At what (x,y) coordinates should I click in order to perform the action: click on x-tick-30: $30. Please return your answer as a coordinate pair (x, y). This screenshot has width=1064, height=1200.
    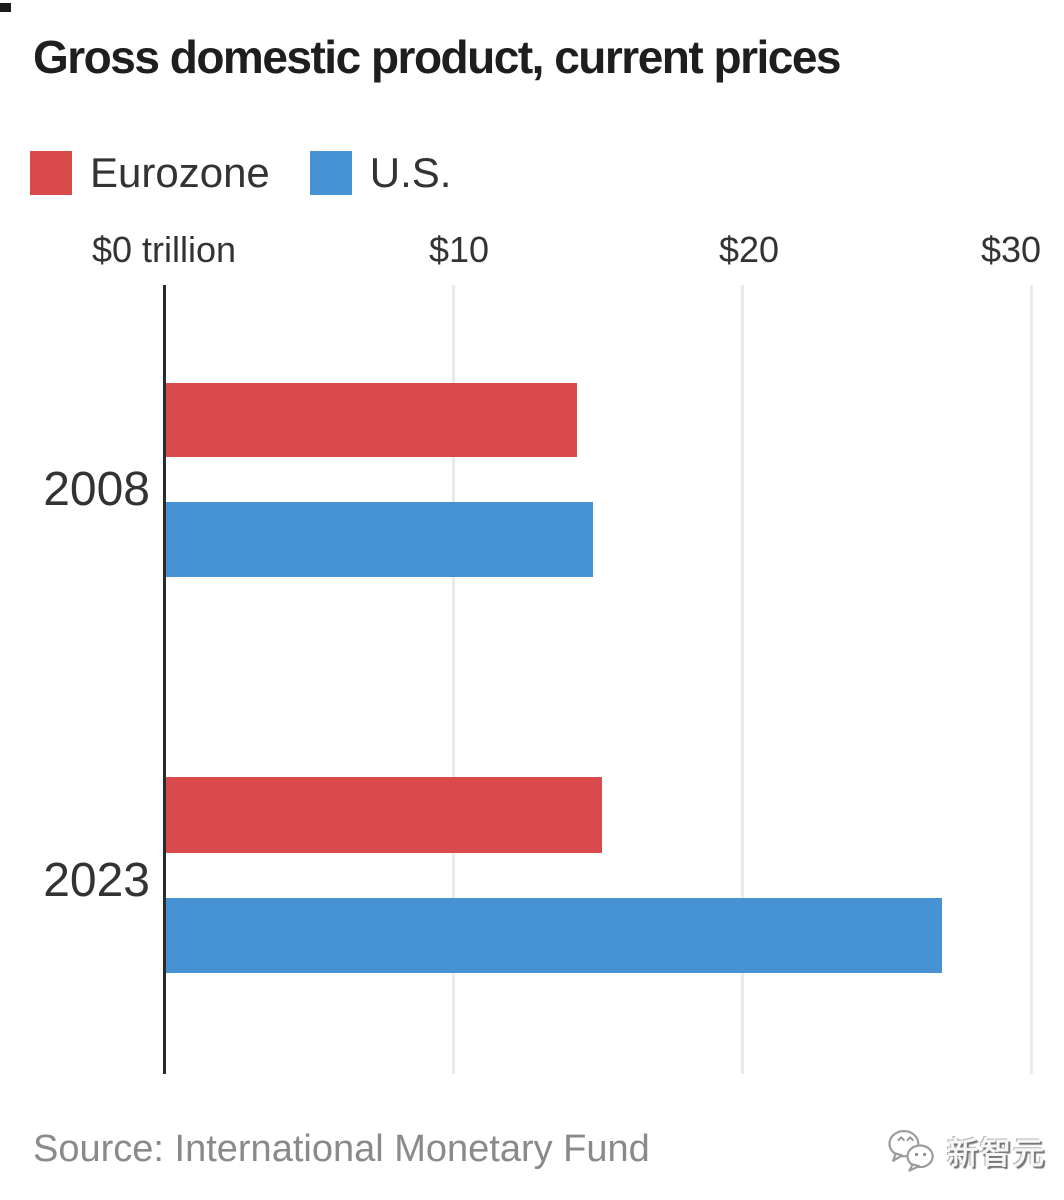
    Looking at the image, I should click on (1011, 249).